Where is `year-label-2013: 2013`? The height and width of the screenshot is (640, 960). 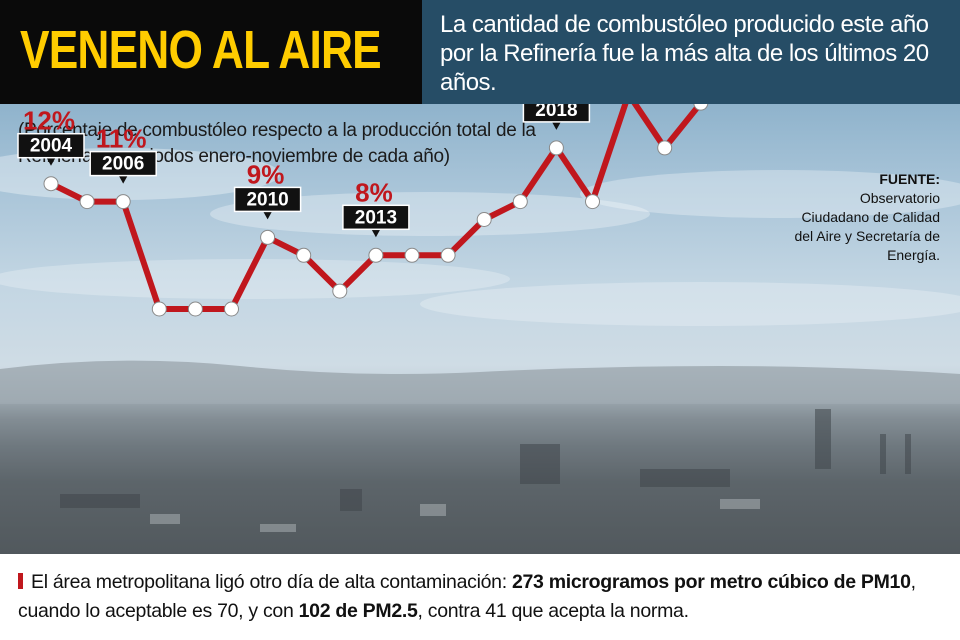 year-label-2013: 2013 is located at coordinates (376, 217).